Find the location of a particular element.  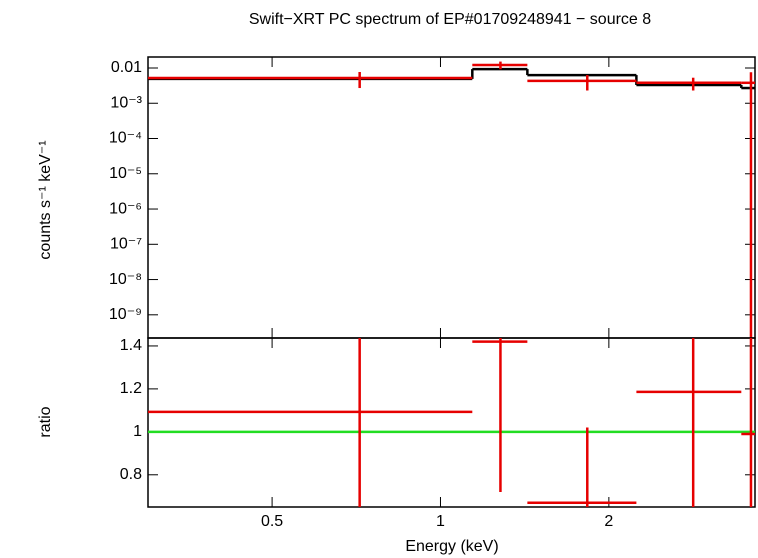

y-tick-label: 10⁻⁴ is located at coordinates (125, 138).